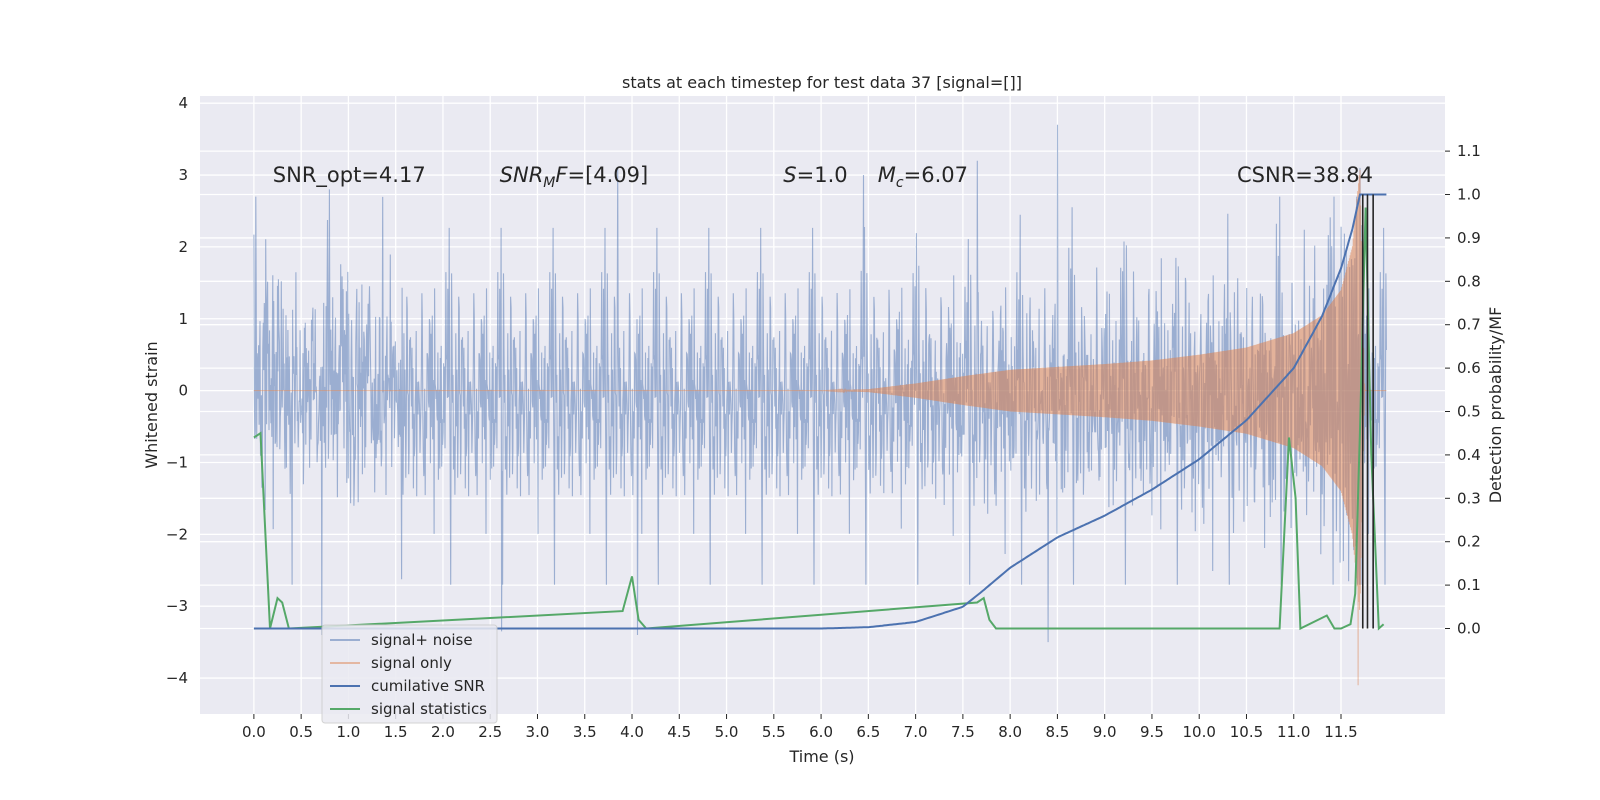  Describe the element at coordinates (151, 404) in the screenshot. I see `left-y-axis-label: Whitened strain` at that location.